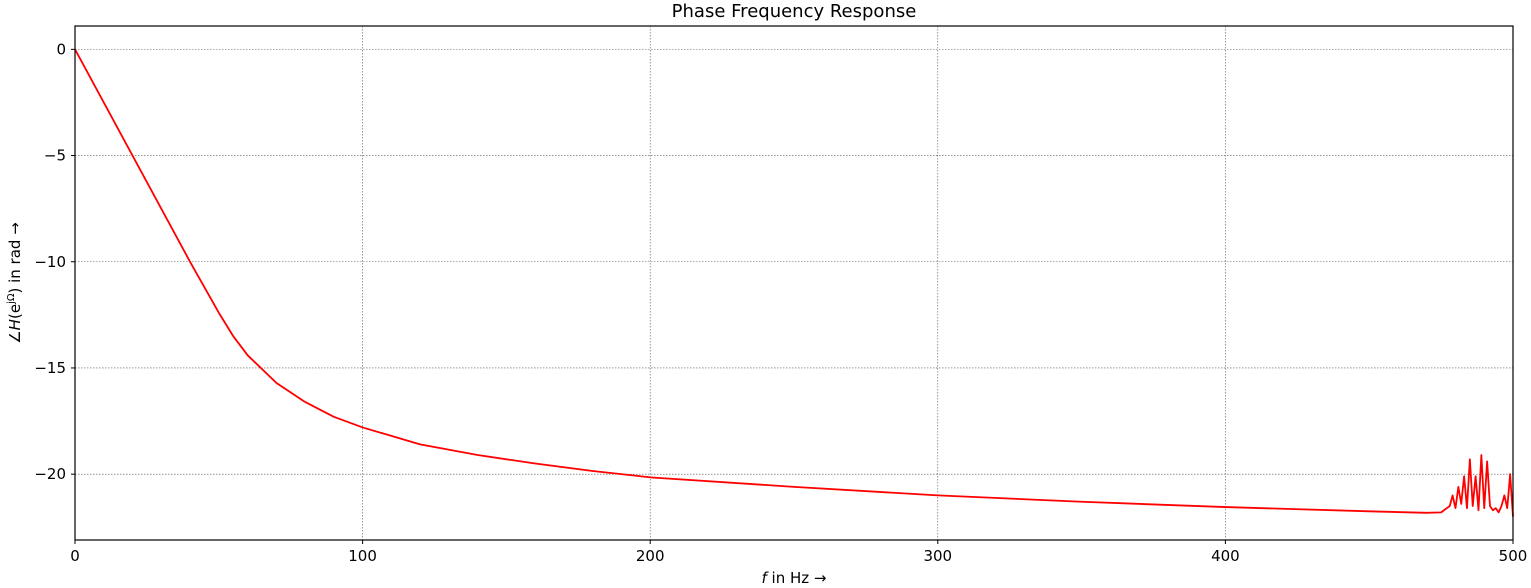 The height and width of the screenshot is (588, 1531). Describe the element at coordinates (55, 156) in the screenshot. I see `y-tick-label: −5` at that location.